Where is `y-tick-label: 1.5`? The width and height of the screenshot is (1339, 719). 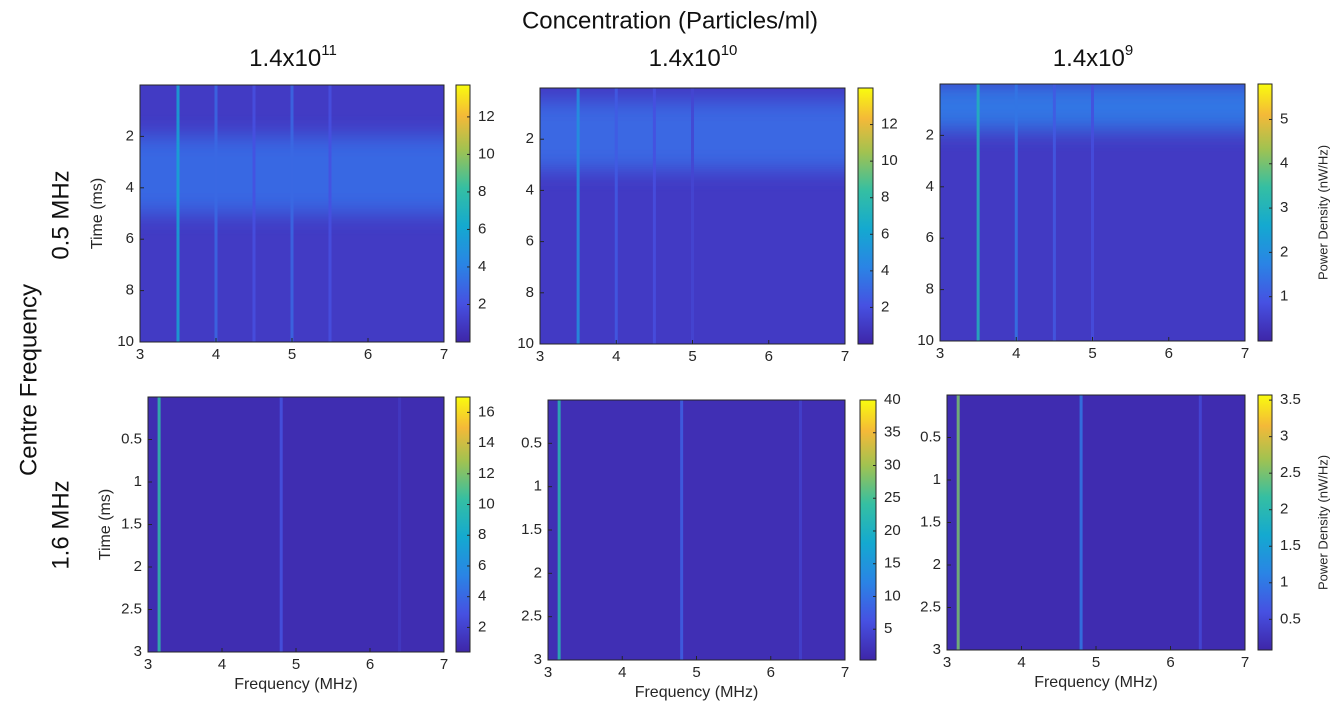 y-tick-label: 1.5 is located at coordinates (531, 529).